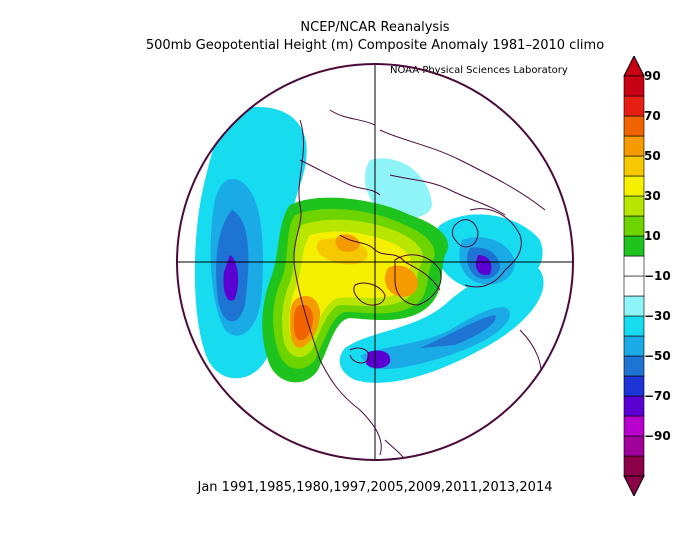  Describe the element at coordinates (347, 243) in the screenshot. I see `pos-contour-canada` at that location.